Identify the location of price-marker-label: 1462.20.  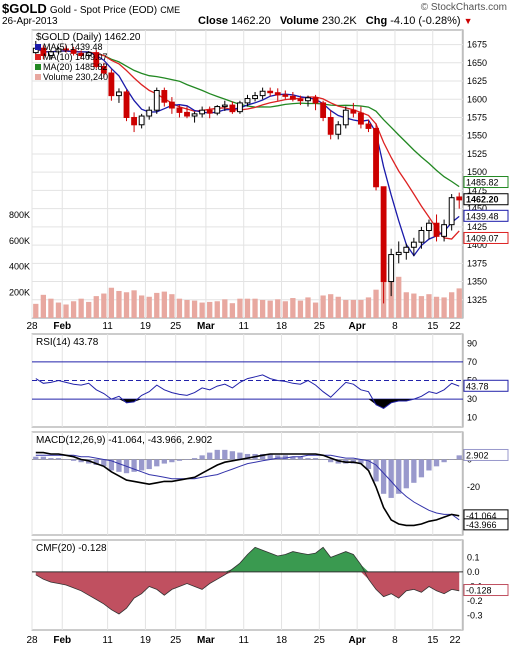
(482, 200).